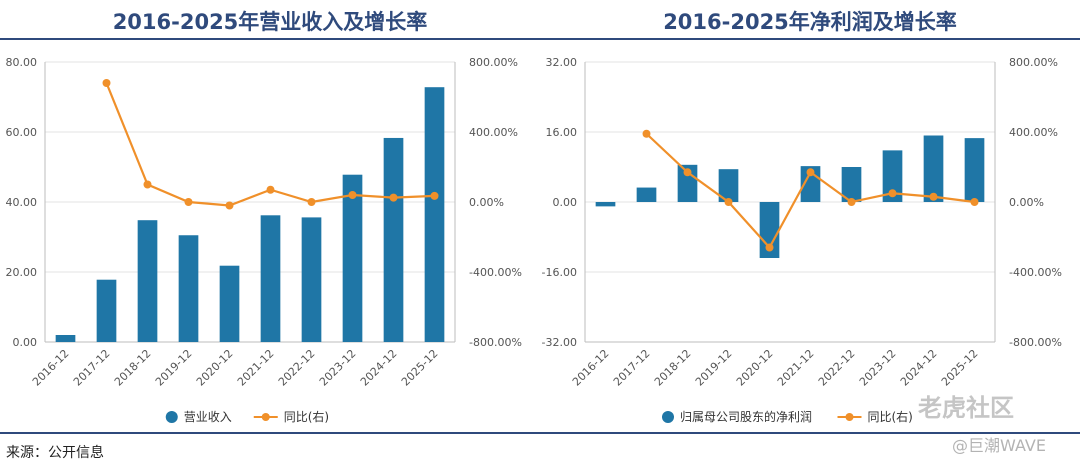 This screenshot has width=1080, height=468. Describe the element at coordinates (22, 202) in the screenshot. I see `y-tick-left: 40.00` at that location.